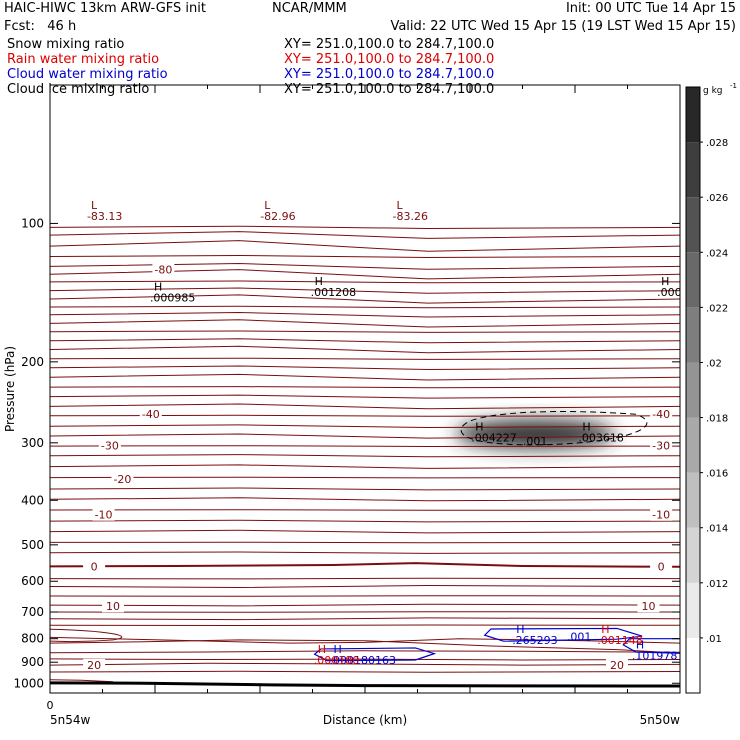 The image size is (740, 740). What do you see at coordinates (579, 637) in the screenshot?
I see `cloud-water-contour-label: .001` at bounding box center [579, 637].